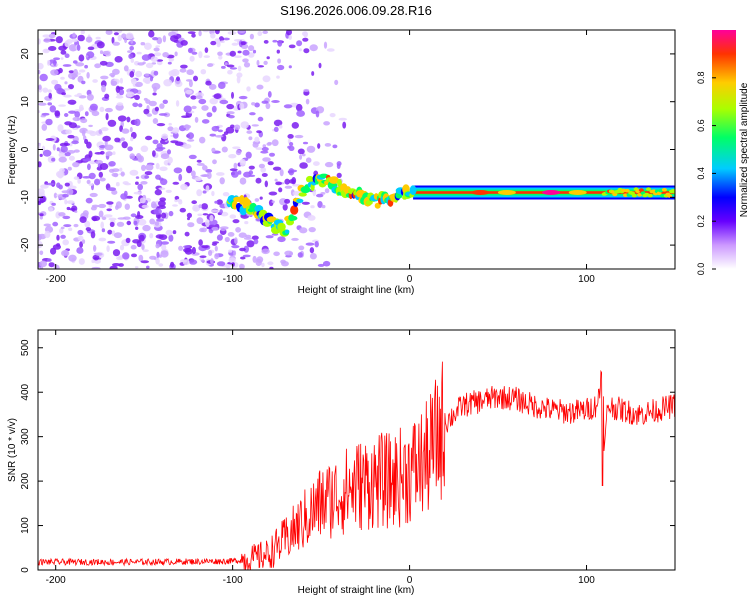 This screenshot has height=600, width=750. Describe the element at coordinates (56, 279) in the screenshot. I see `x-tick-label: -200` at that location.